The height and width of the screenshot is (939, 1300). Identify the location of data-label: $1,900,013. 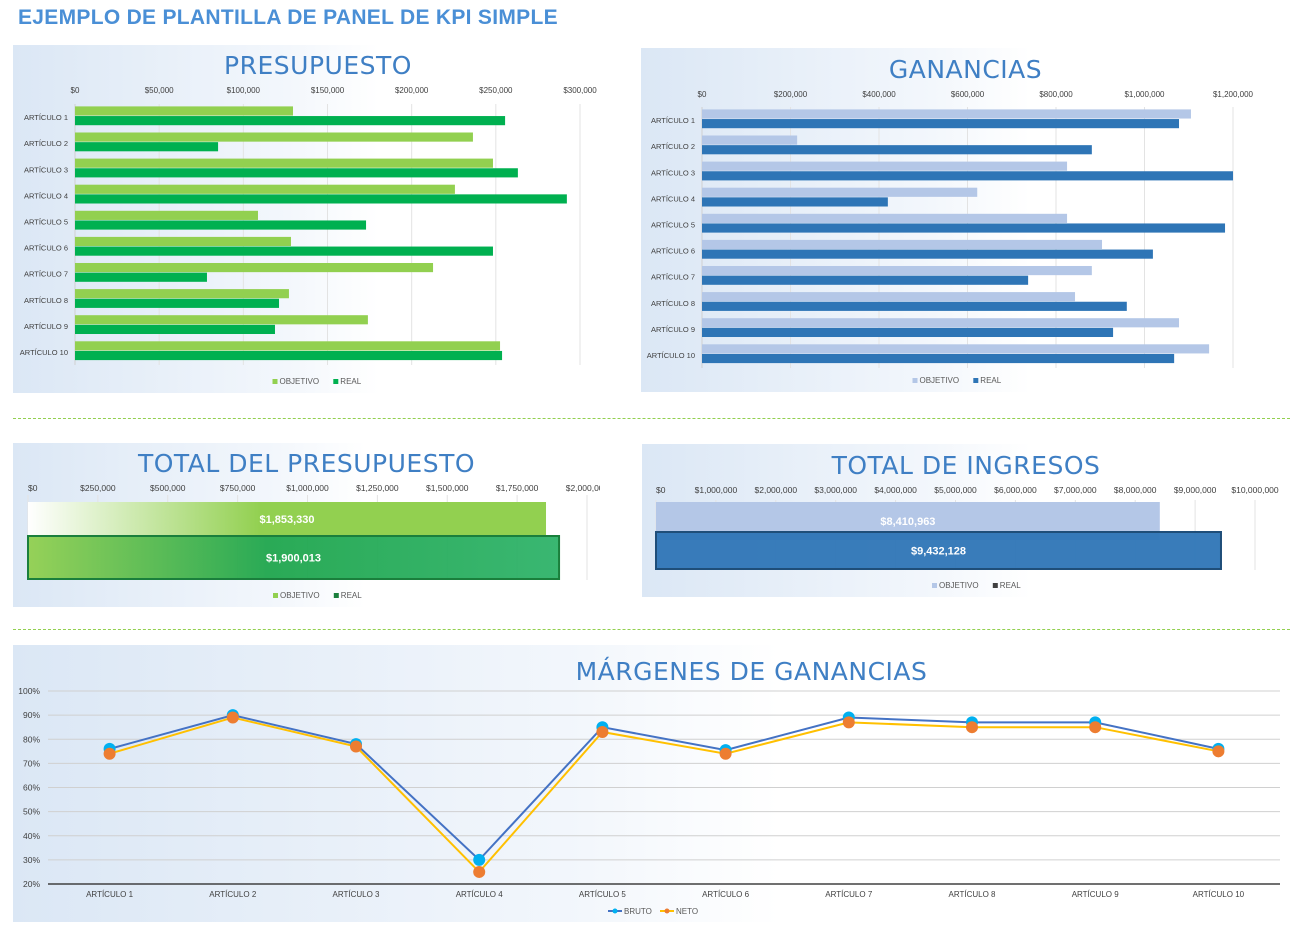
(293, 559).